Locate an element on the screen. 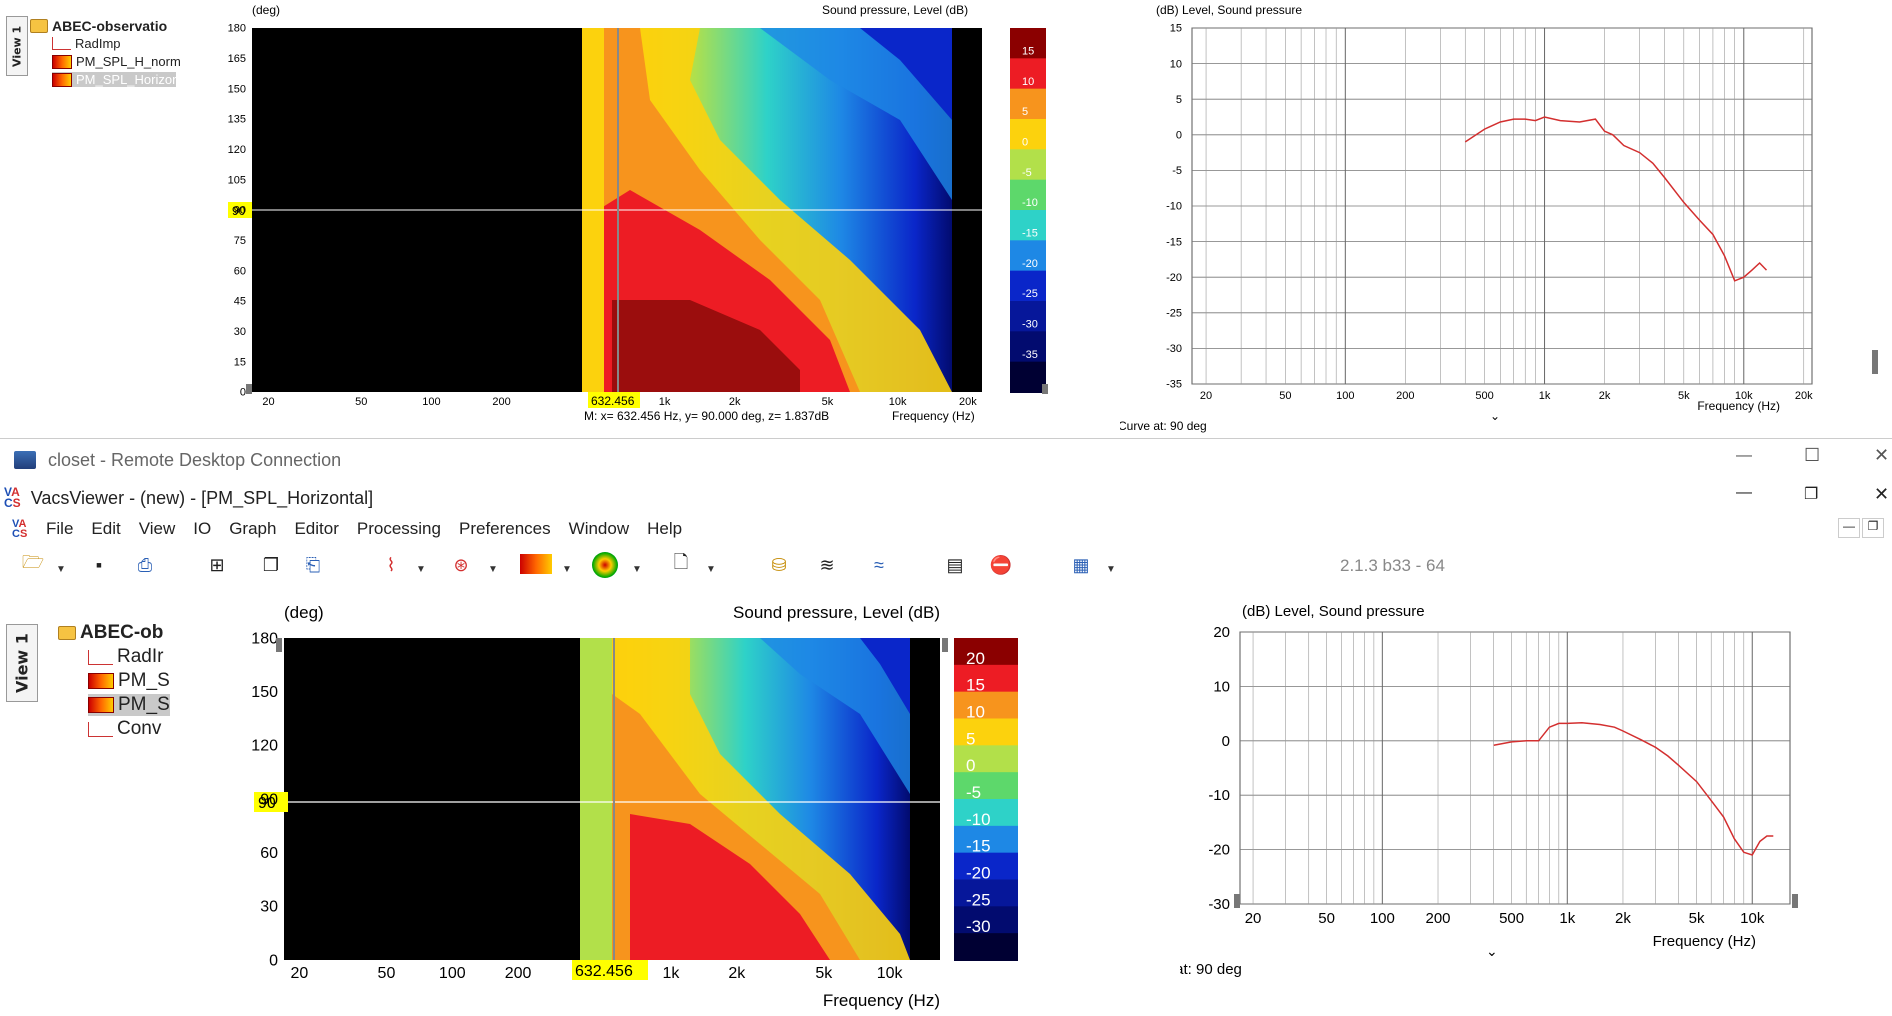 The height and width of the screenshot is (1016, 1892). legend-tick-label: 15 is located at coordinates (975, 685).